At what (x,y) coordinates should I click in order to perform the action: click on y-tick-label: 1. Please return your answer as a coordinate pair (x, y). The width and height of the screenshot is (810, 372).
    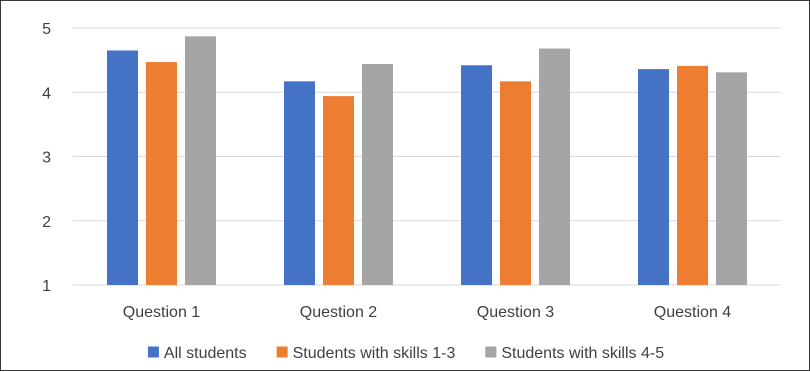
    Looking at the image, I should click on (46, 286).